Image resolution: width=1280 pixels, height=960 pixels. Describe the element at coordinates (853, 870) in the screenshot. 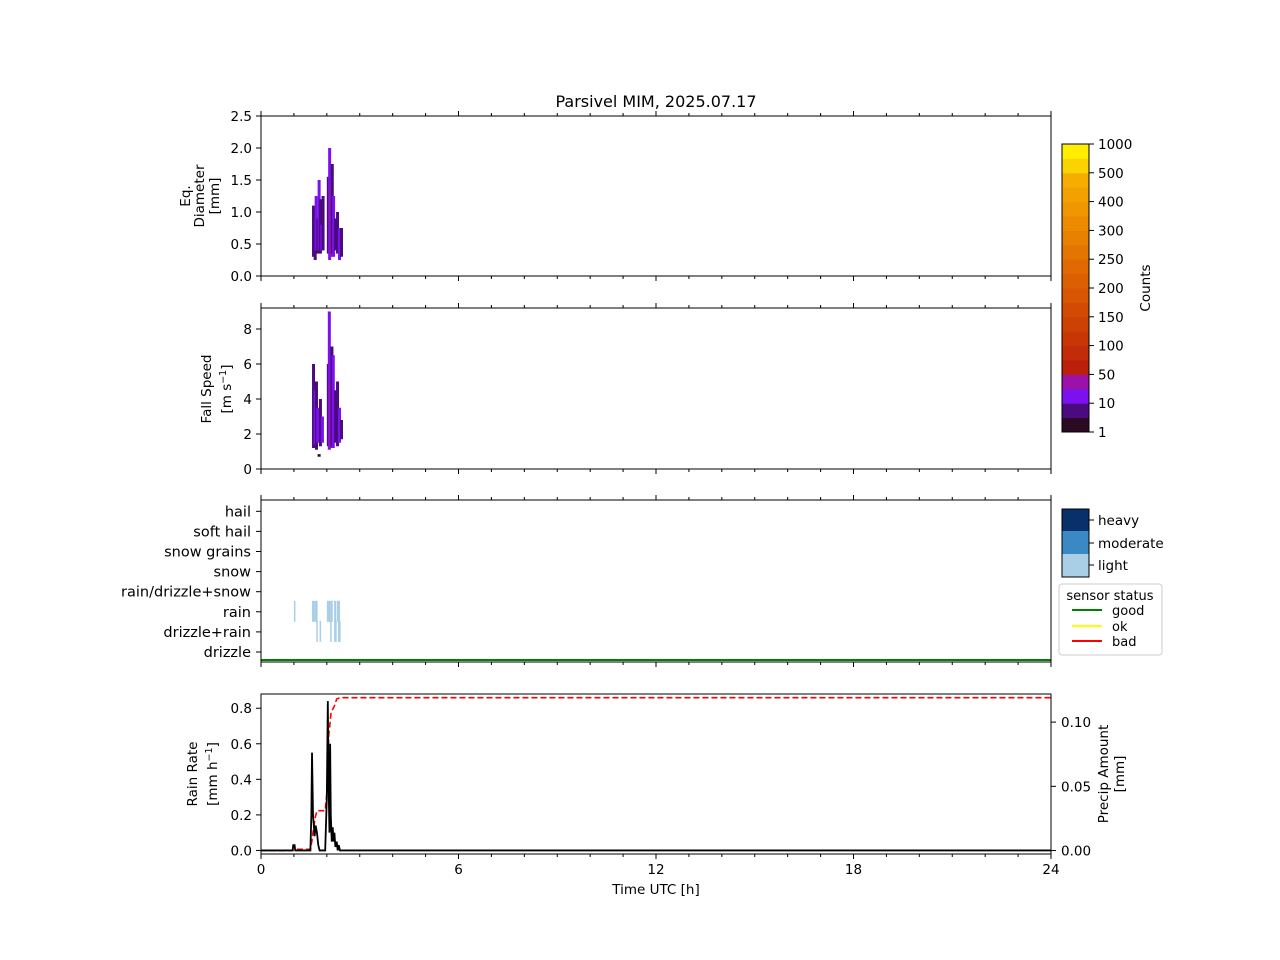

I see `x-tick-label: 18` at that location.